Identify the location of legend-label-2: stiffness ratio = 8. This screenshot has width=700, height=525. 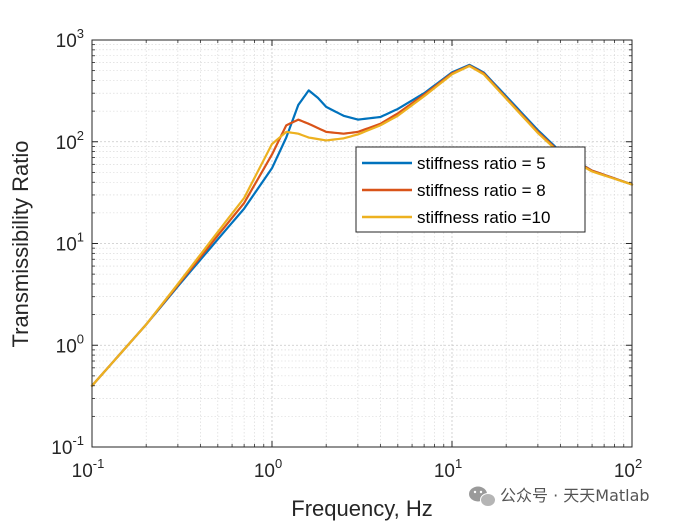
(481, 190).